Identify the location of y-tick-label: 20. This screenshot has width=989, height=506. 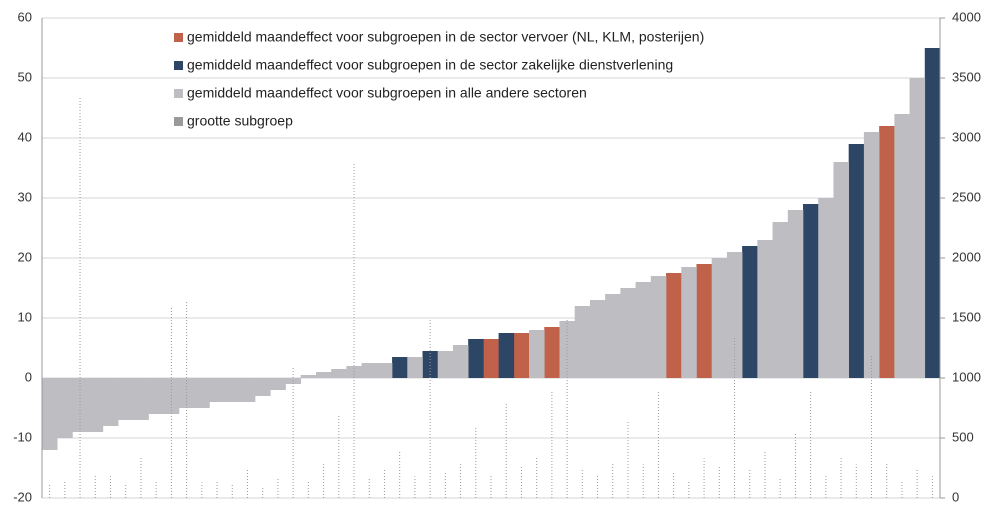
(25, 256).